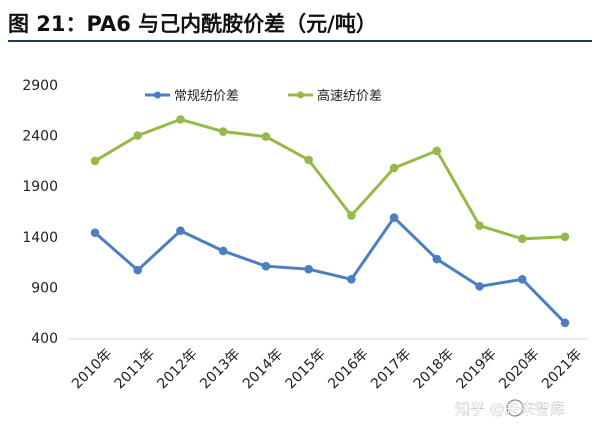 Image resolution: width=600 pixels, height=429 pixels. I want to click on y-tick-label: 900, so click(44, 288).